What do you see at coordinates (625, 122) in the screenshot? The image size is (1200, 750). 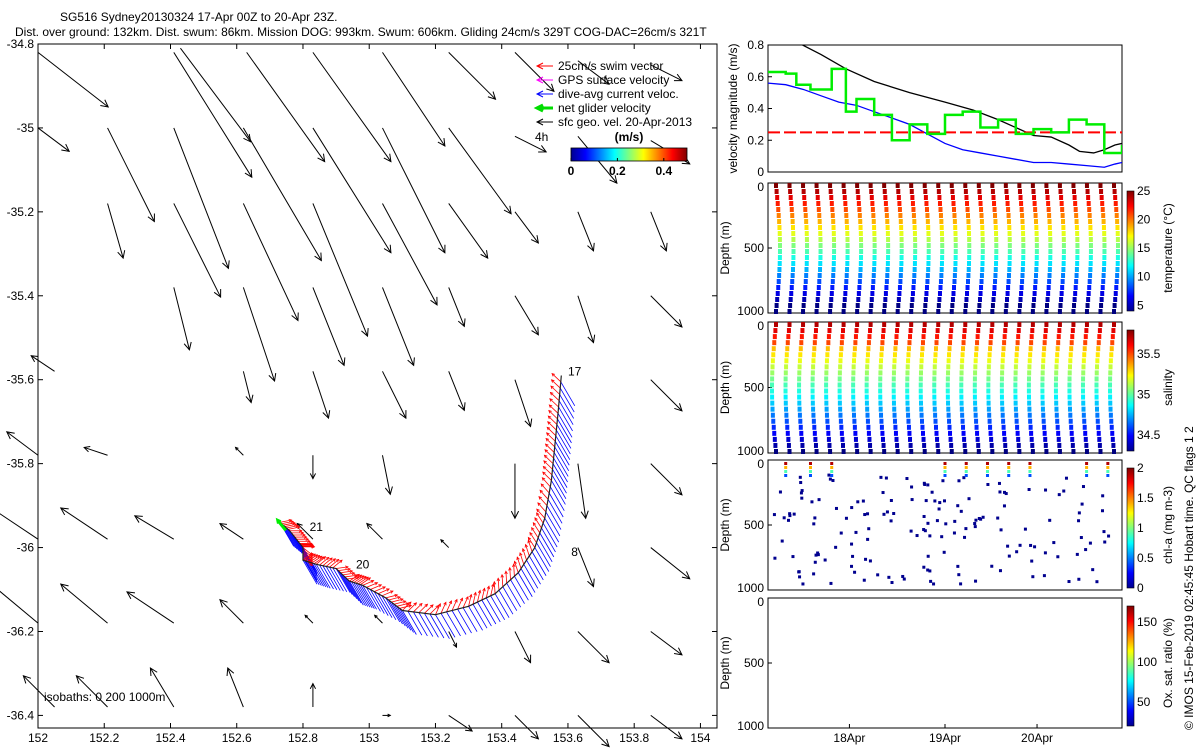 I see `legend-label: sfc geo. vel. 20-Apr-2013` at bounding box center [625, 122].